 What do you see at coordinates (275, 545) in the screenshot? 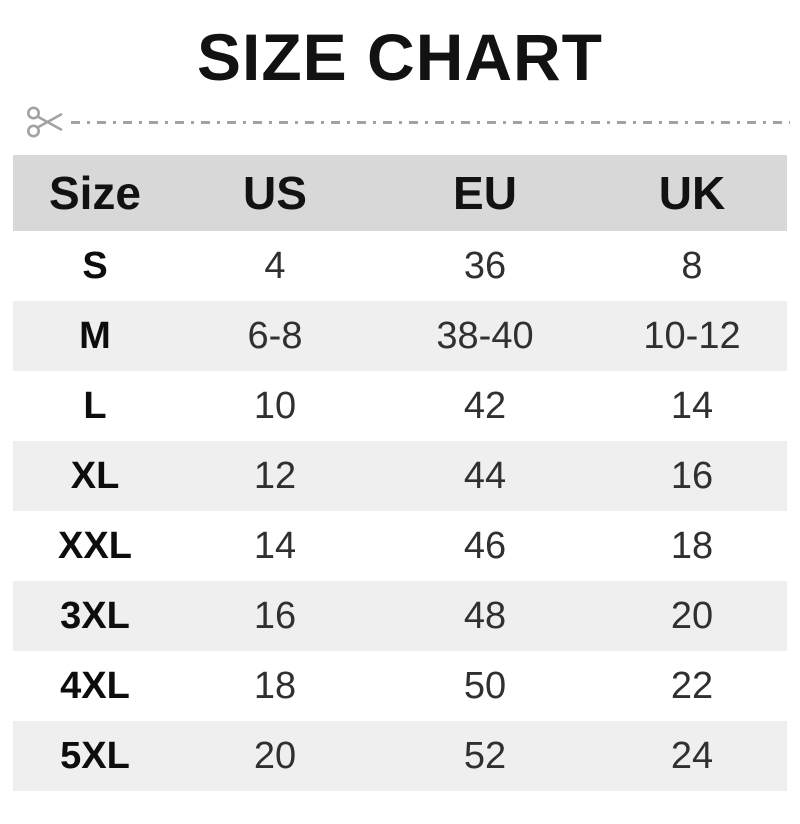
I see `cell-us: 14` at bounding box center [275, 545].